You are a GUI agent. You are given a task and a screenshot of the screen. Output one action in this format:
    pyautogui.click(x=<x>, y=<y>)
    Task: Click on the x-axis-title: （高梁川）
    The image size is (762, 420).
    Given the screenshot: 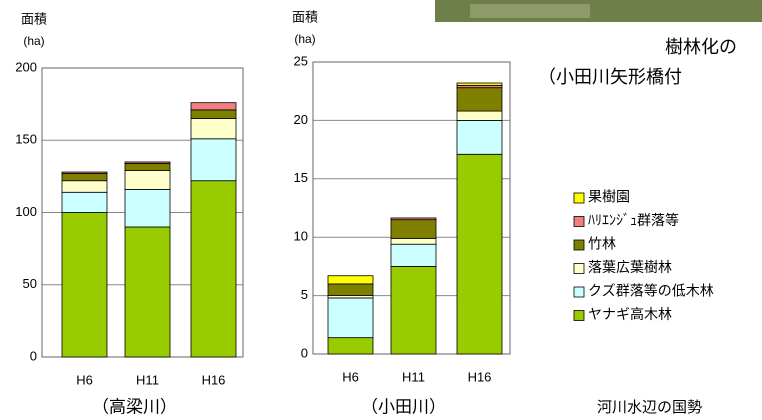 What is the action you would take?
    pyautogui.click(x=134, y=406)
    